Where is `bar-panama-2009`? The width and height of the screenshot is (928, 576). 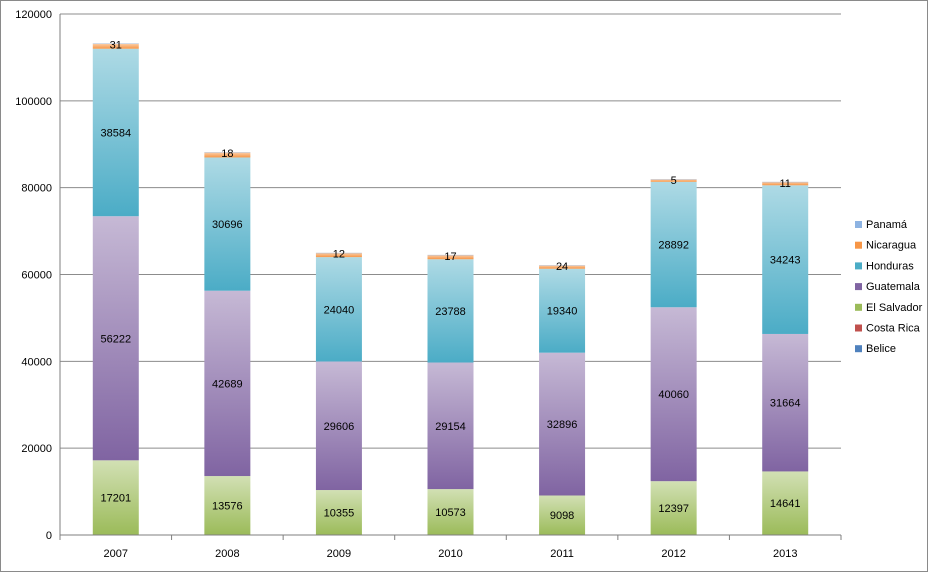
bar-panama-2009 is located at coordinates (338, 253).